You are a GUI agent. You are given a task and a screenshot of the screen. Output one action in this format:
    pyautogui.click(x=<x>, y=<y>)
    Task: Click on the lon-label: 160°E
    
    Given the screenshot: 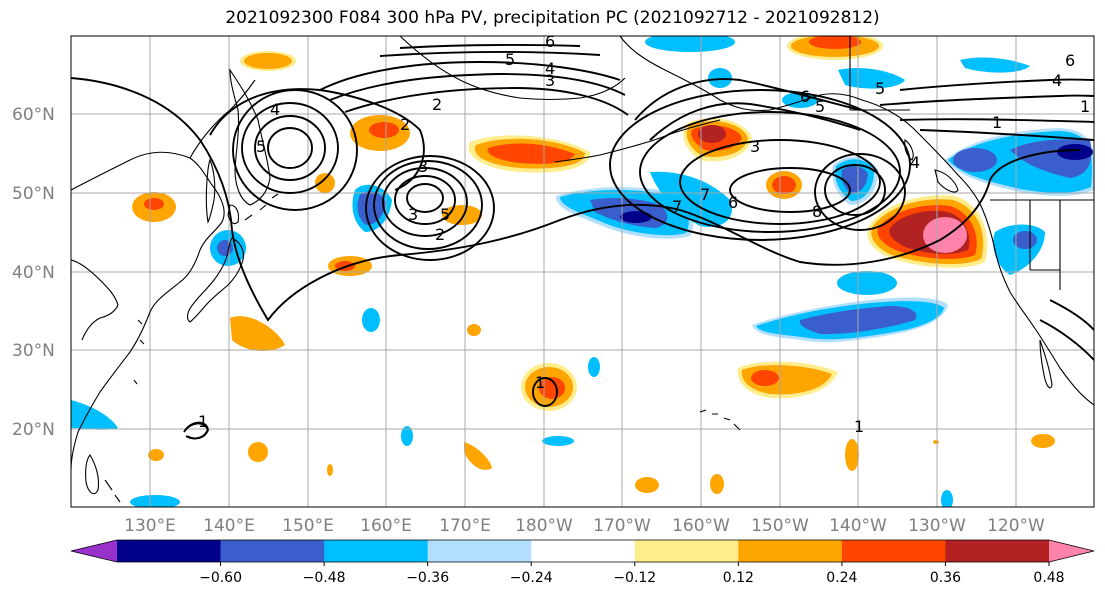 What is the action you would take?
    pyautogui.click(x=386, y=526)
    